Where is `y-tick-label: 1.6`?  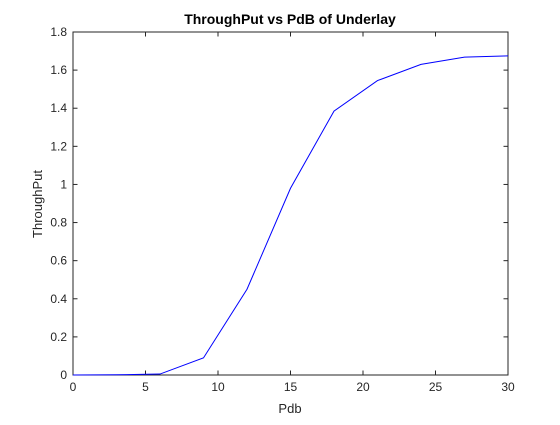 y-tick-label: 1.6 is located at coordinates (58, 70).